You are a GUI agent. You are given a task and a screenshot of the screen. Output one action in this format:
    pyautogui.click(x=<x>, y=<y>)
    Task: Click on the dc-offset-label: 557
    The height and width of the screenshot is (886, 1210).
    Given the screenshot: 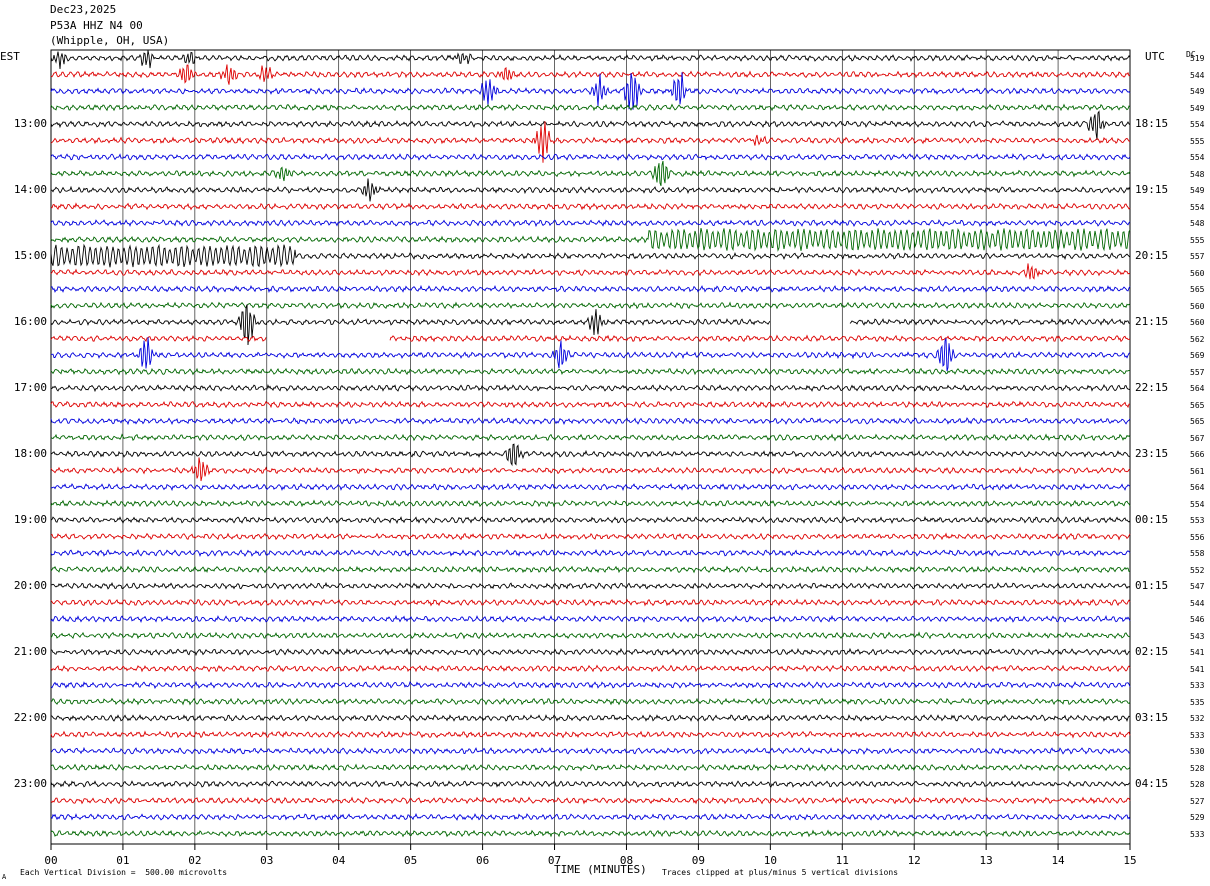 What is the action you would take?
    pyautogui.click(x=1197, y=256)
    